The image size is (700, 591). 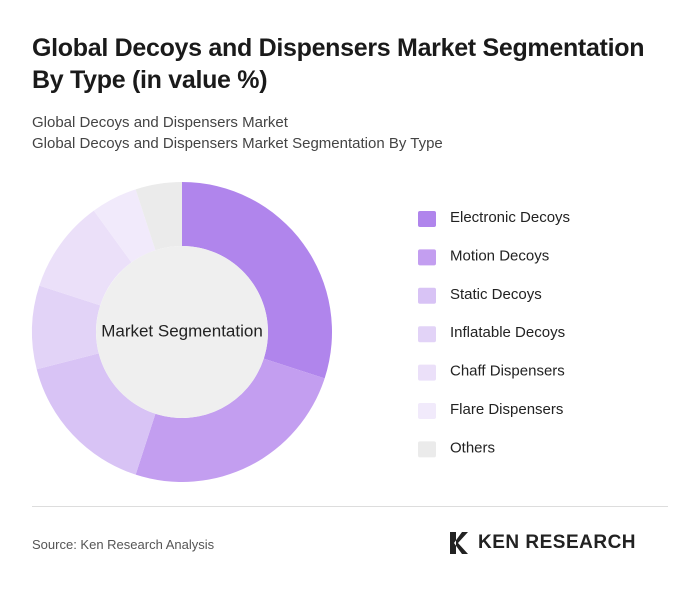 I want to click on subtitle: Global Decoys and Dispensers Market, so click(x=160, y=122).